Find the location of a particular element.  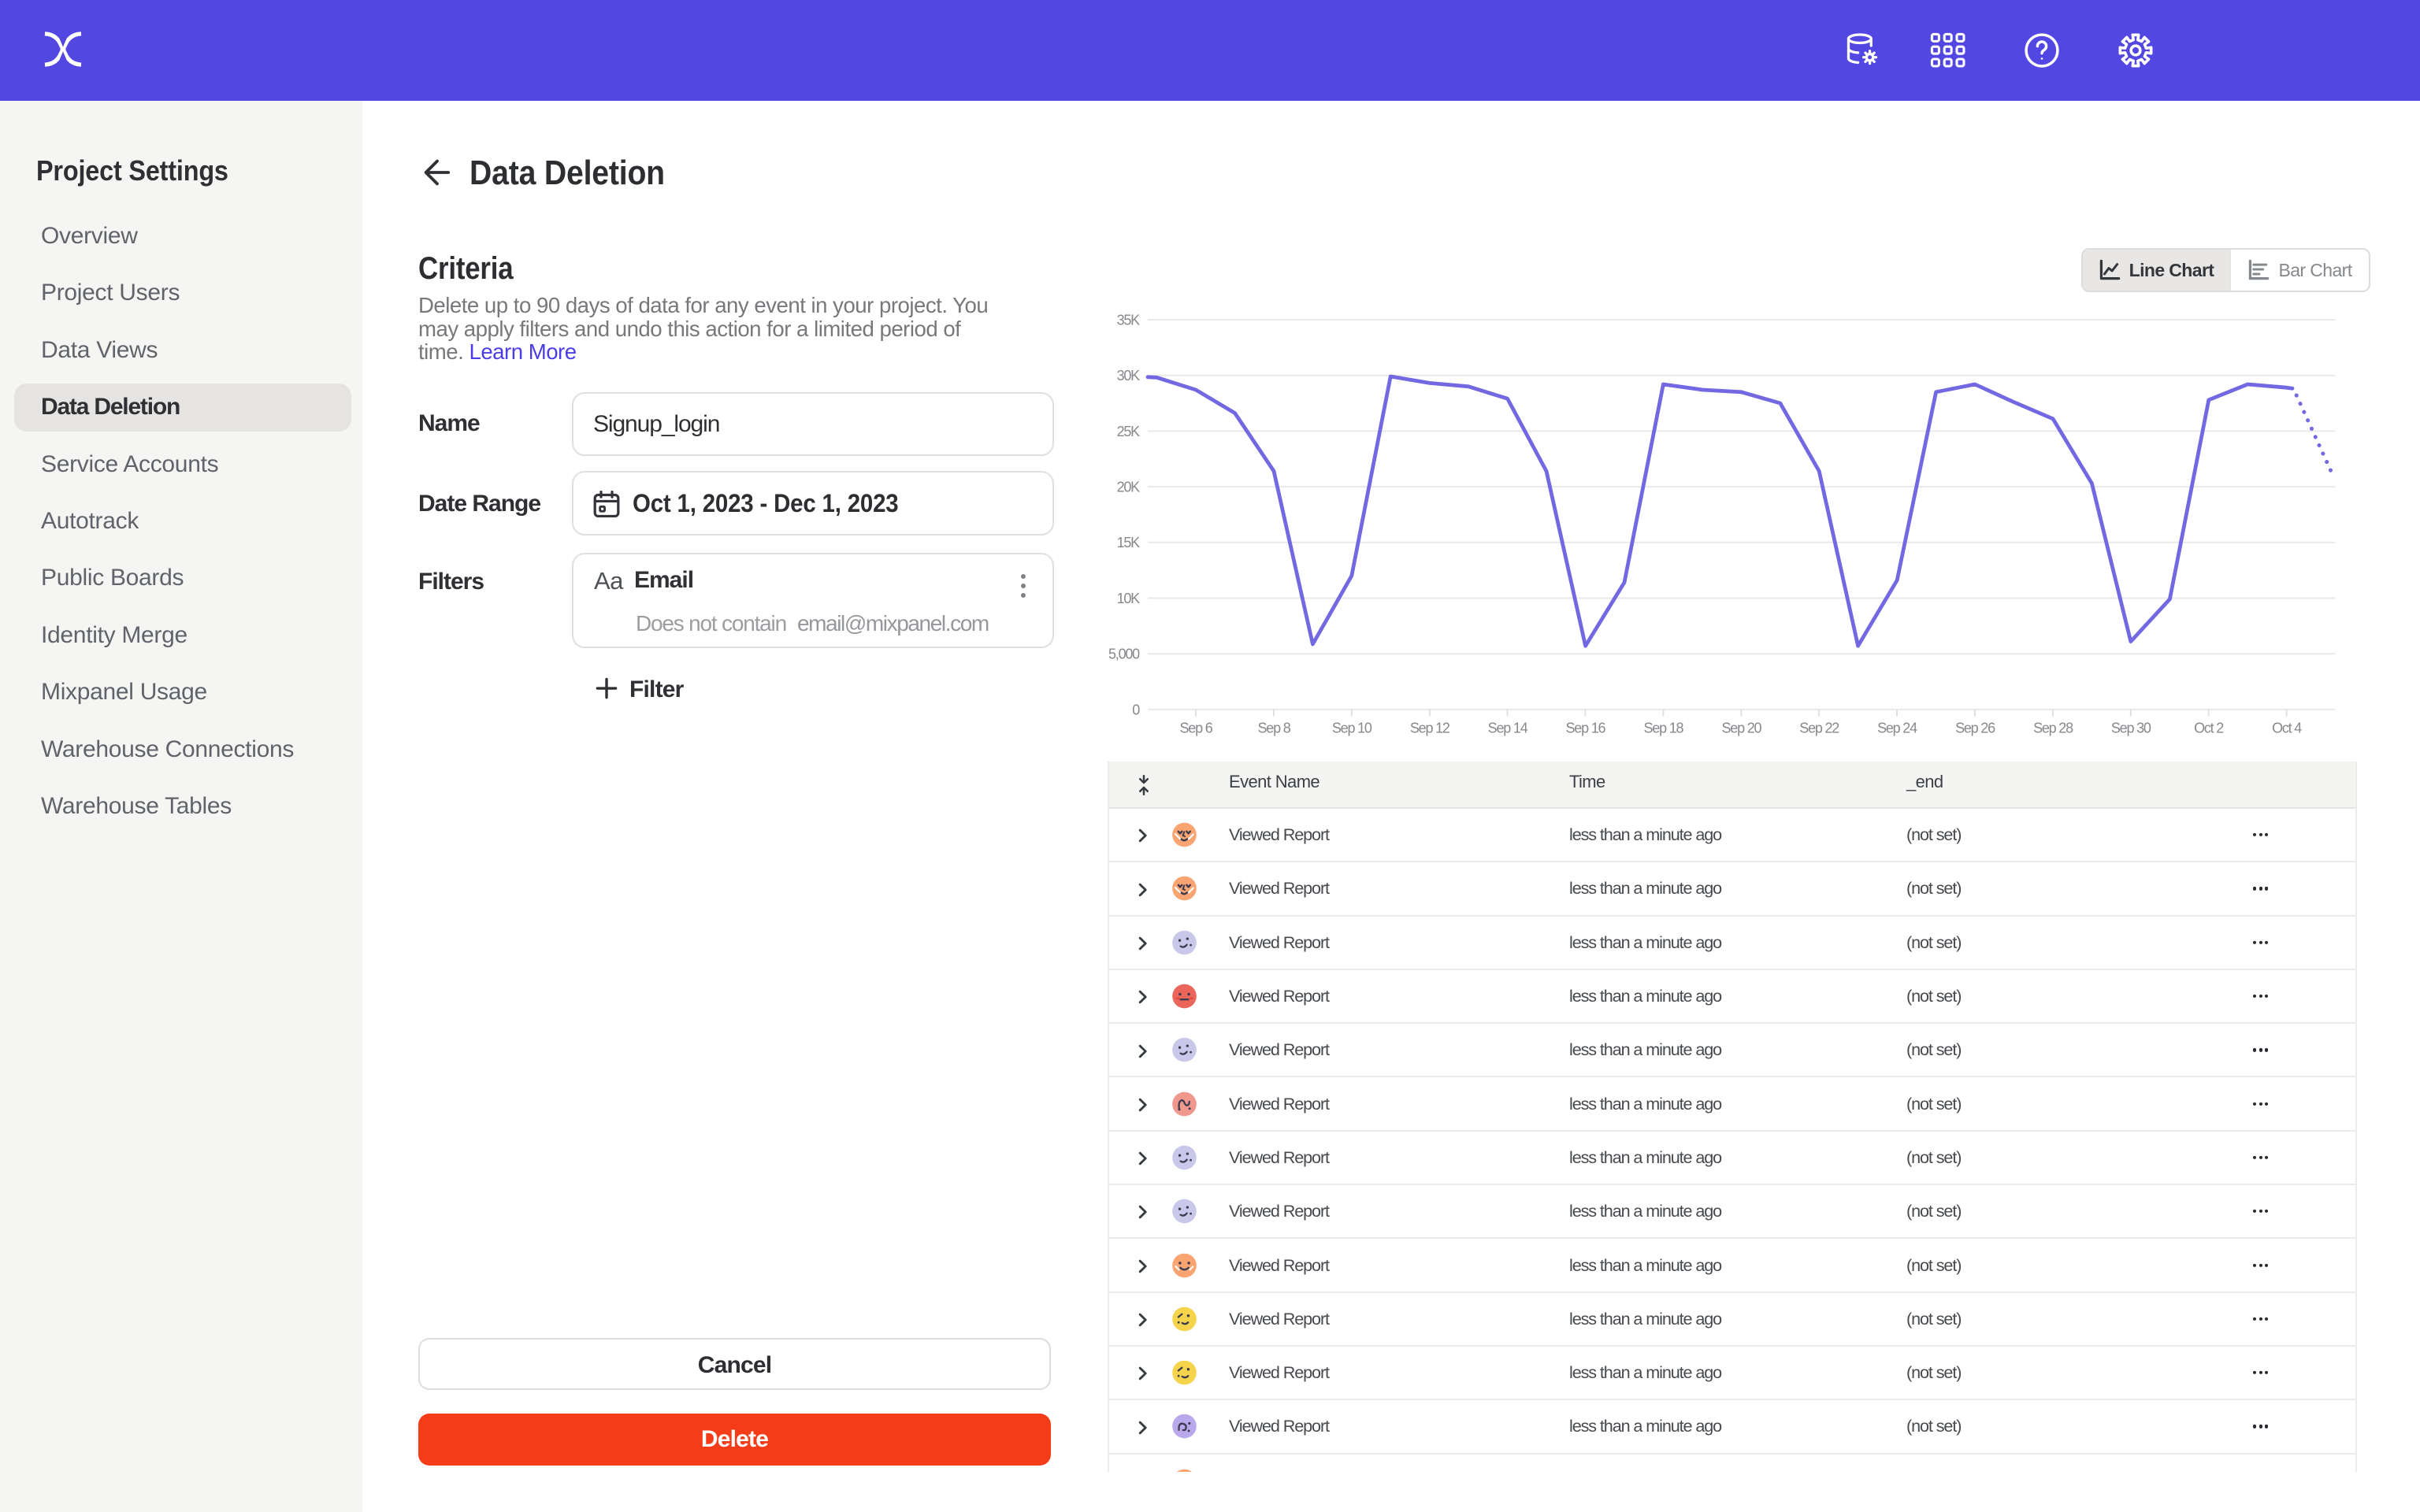

svg-text: Sep 24 is located at coordinates (1897, 728).